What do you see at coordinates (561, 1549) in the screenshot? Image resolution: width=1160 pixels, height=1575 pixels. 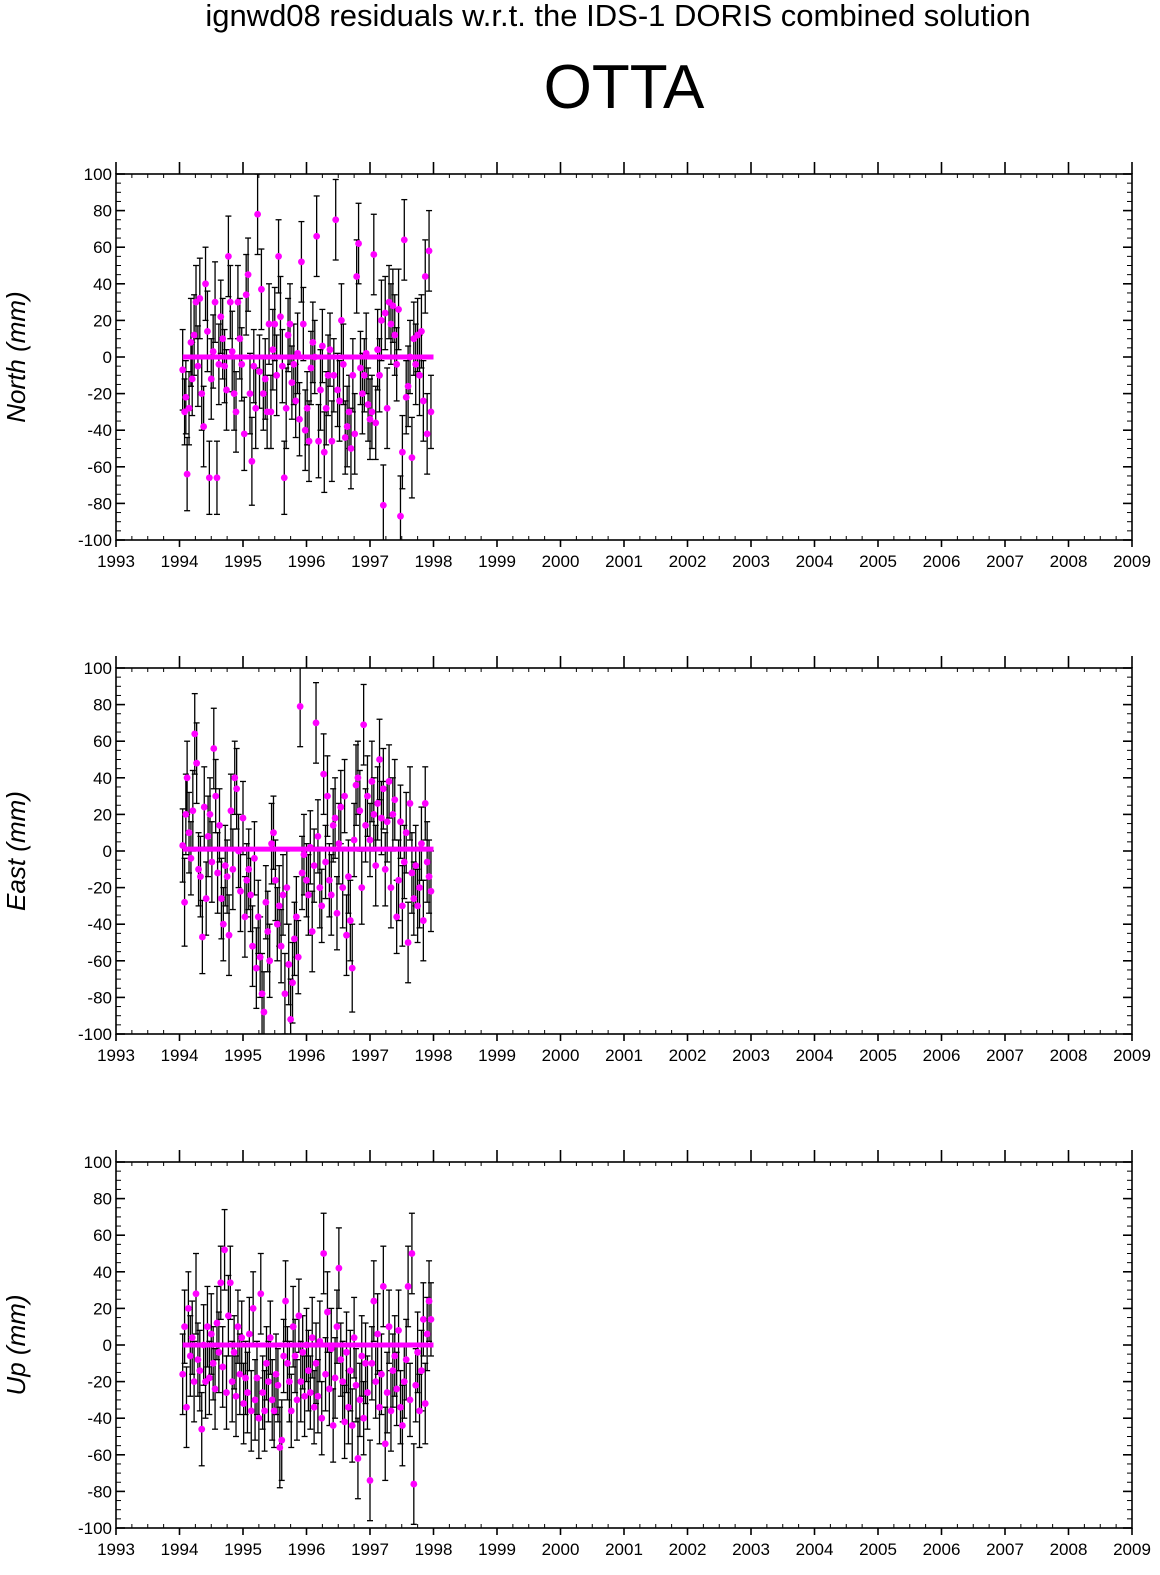 I see `x-tick-label: 2000` at bounding box center [561, 1549].